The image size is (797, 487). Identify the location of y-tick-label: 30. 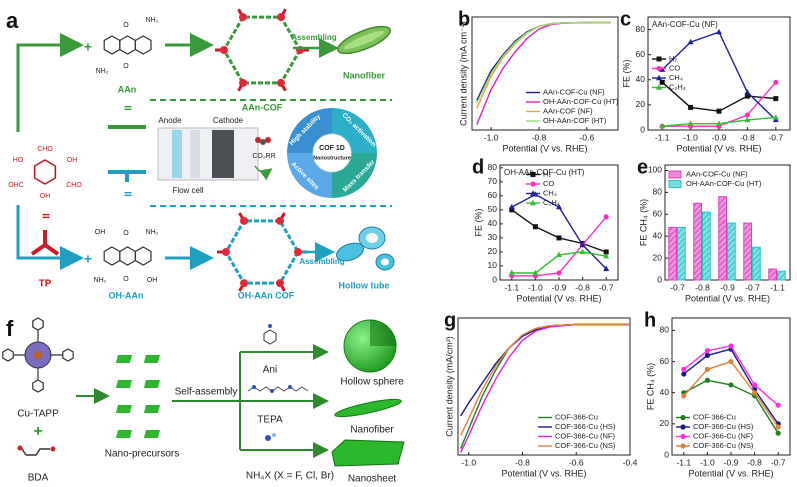
(493, 237).